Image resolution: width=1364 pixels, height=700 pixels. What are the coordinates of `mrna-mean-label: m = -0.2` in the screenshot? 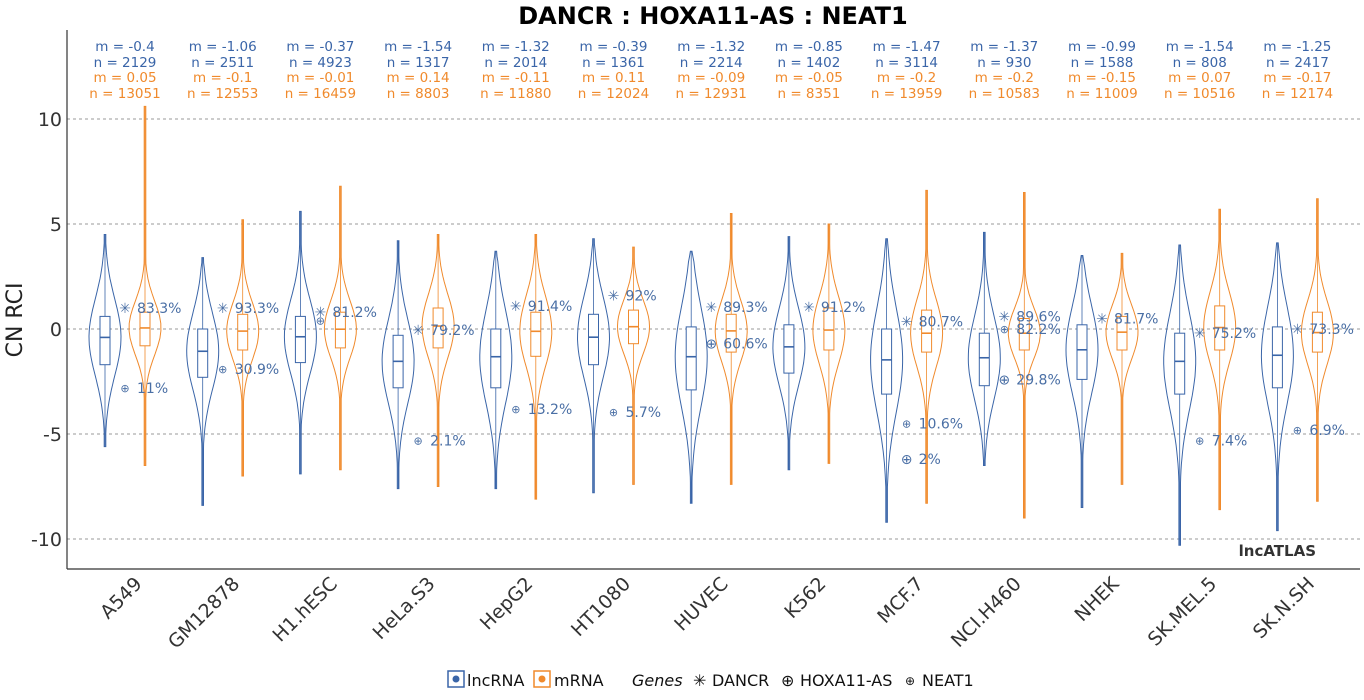 It's located at (1004, 78).